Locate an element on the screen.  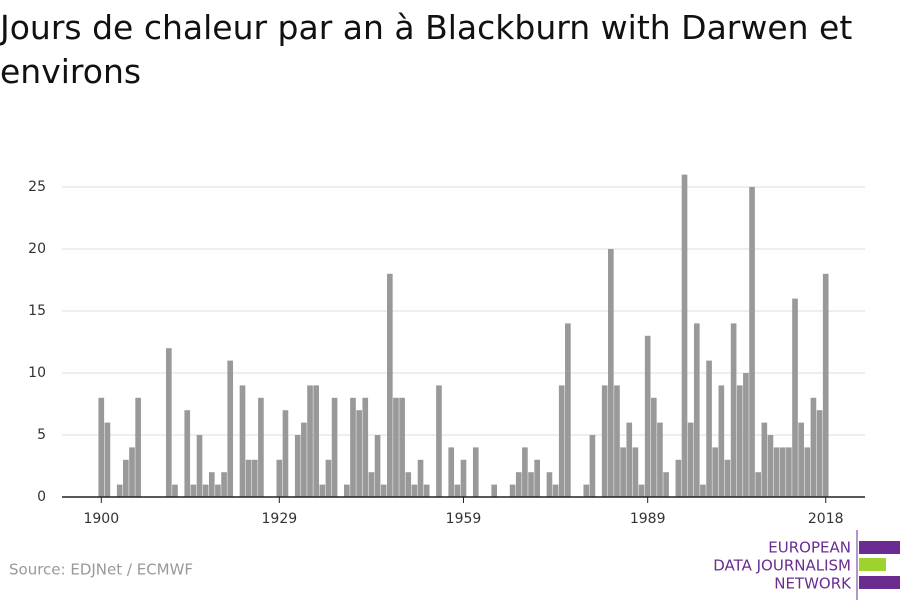
x-tick-label: 1989 is located at coordinates (648, 519).